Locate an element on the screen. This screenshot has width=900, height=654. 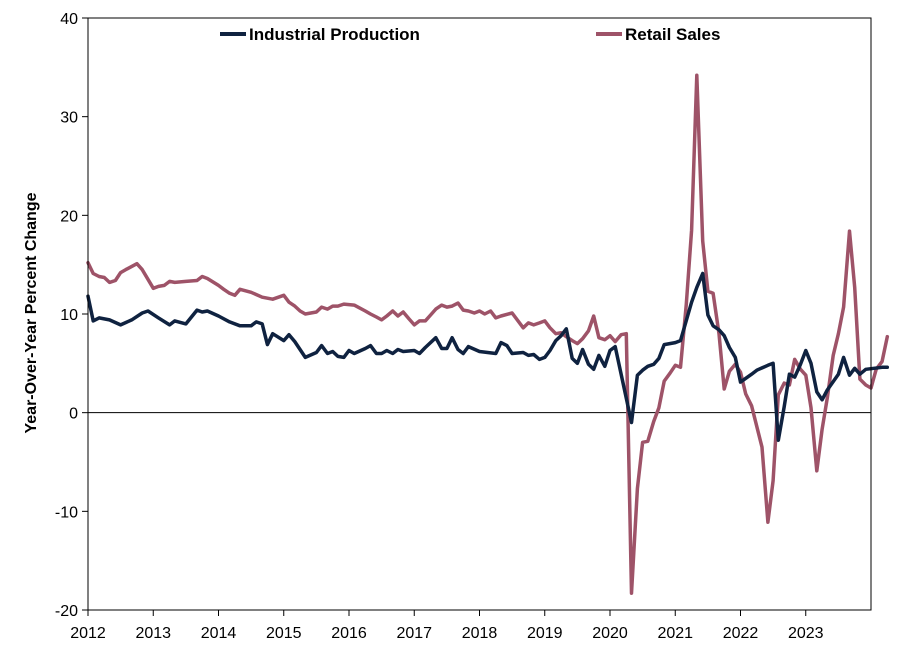
x-tick-label: 2012 is located at coordinates (88, 633).